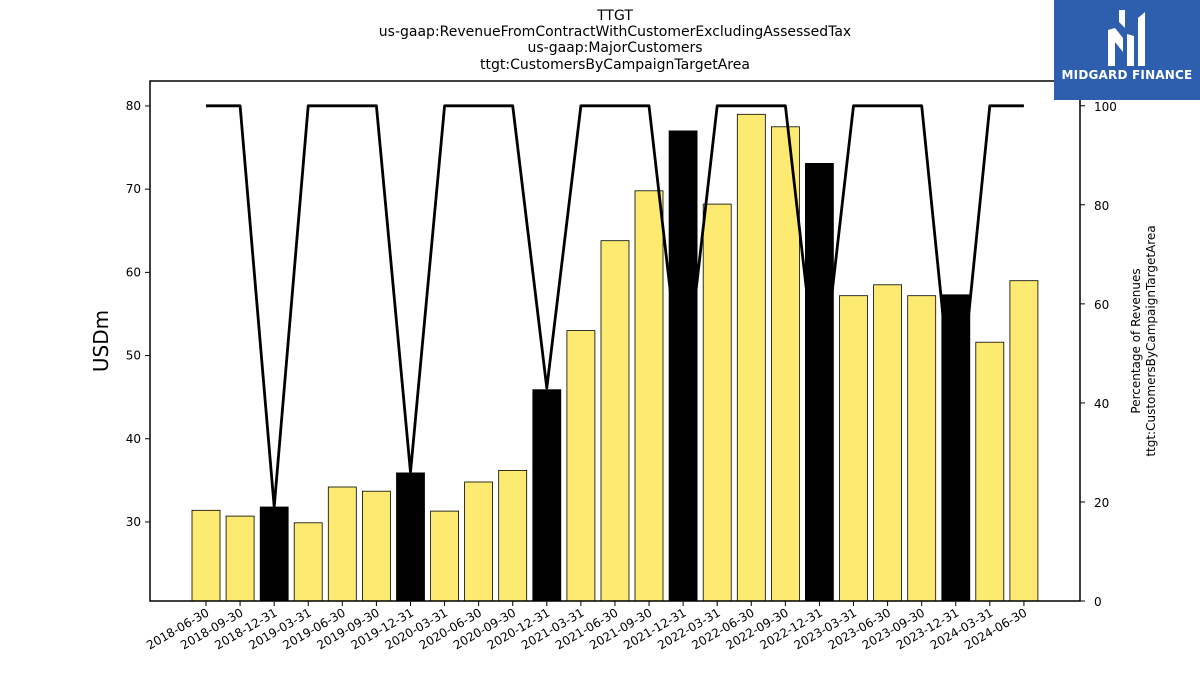  What do you see at coordinates (133, 356) in the screenshot?
I see `y-tick-label: 50` at bounding box center [133, 356].